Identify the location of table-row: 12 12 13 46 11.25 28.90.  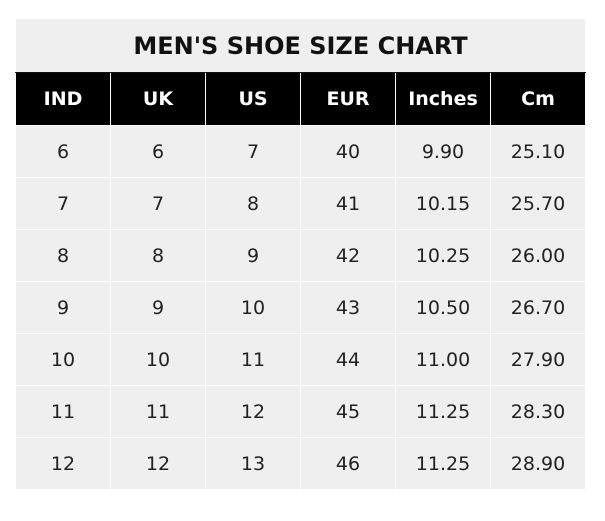
(300, 463).